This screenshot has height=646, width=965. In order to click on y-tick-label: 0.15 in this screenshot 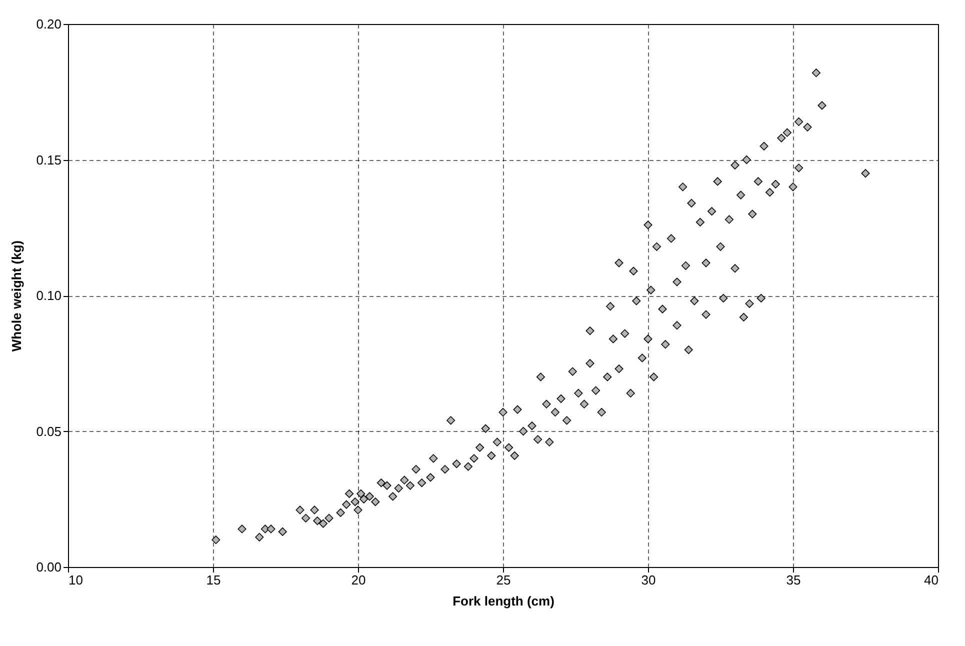, I will do `click(49, 160)`.